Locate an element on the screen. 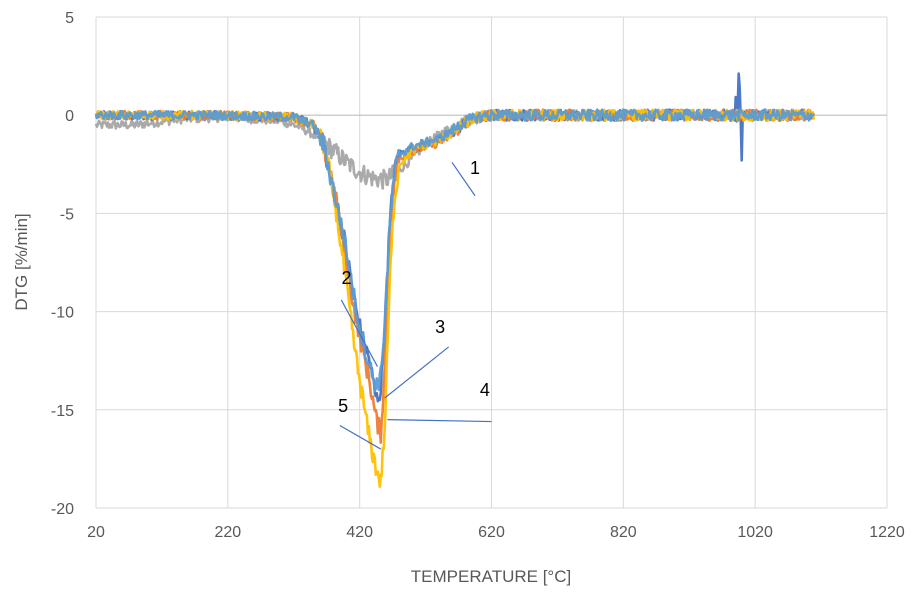  x-tick-label-5: 1020 is located at coordinates (755, 532).